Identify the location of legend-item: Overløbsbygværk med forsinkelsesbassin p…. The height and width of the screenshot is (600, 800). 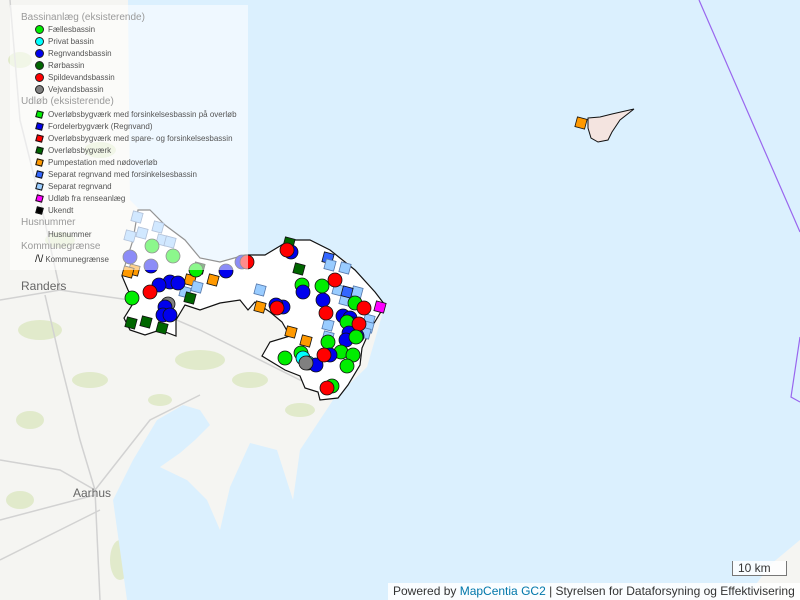
(136, 115).